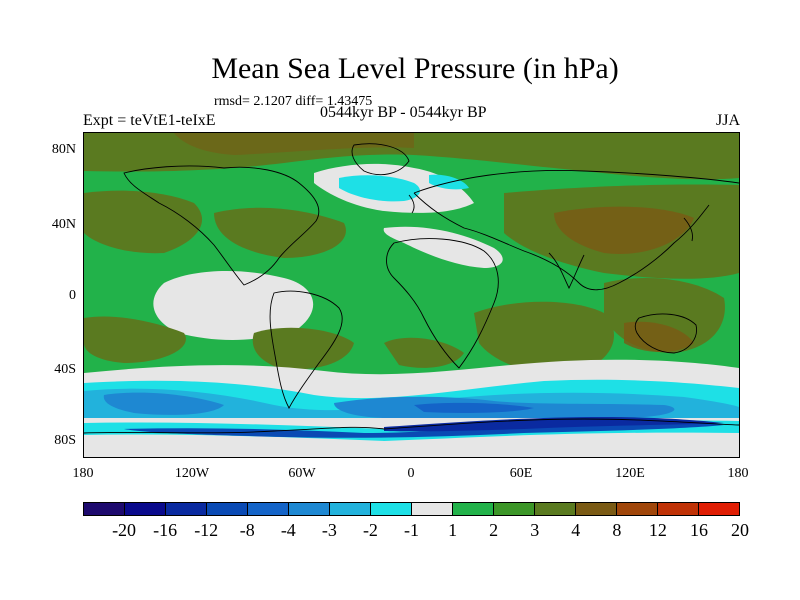 Image resolution: width=800 pixels, height=600 pixels. Describe the element at coordinates (566, 271) in the screenshot. I see `coast-india` at that location.